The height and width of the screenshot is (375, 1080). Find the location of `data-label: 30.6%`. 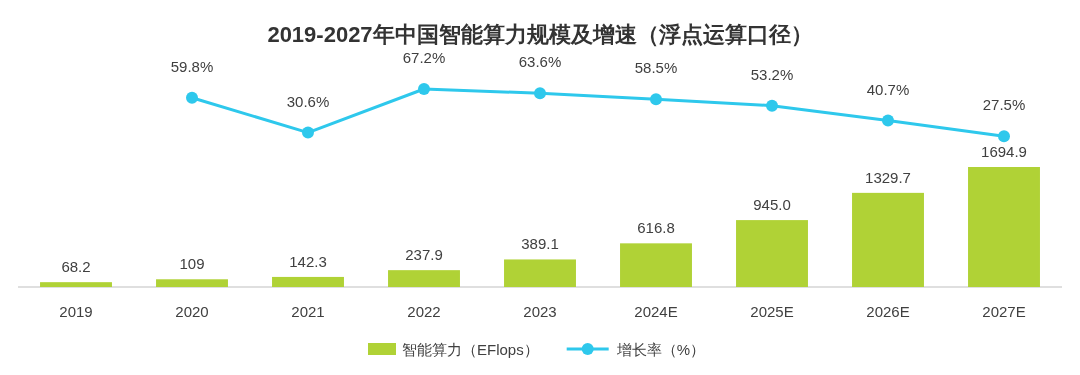

data-label: 30.6% is located at coordinates (308, 101).